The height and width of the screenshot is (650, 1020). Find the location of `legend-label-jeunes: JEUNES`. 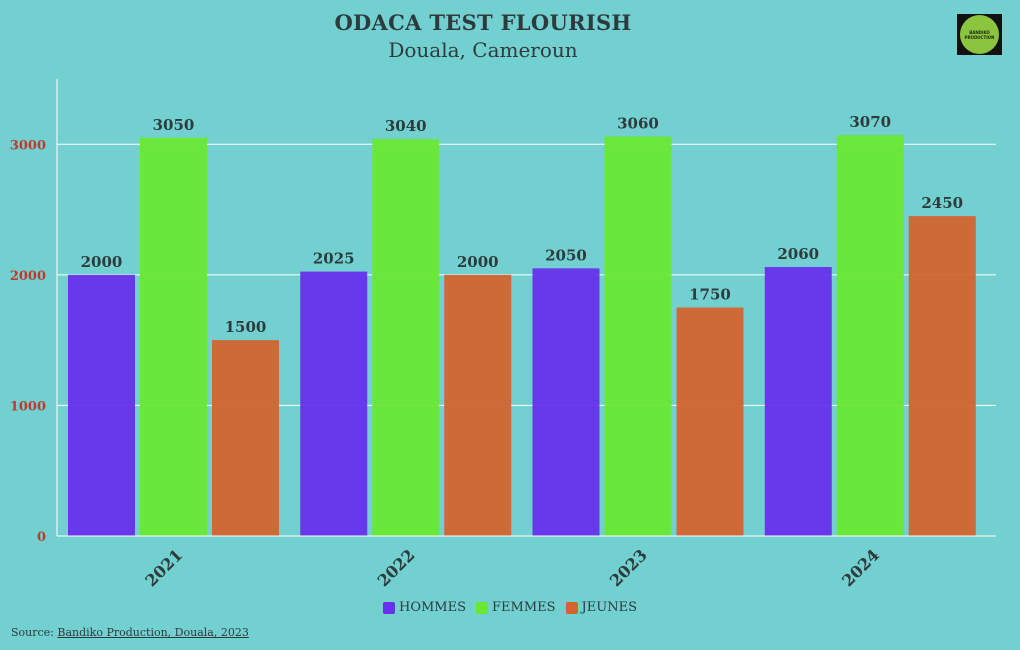

legend-label-jeunes: JEUNES is located at coordinates (609, 607).